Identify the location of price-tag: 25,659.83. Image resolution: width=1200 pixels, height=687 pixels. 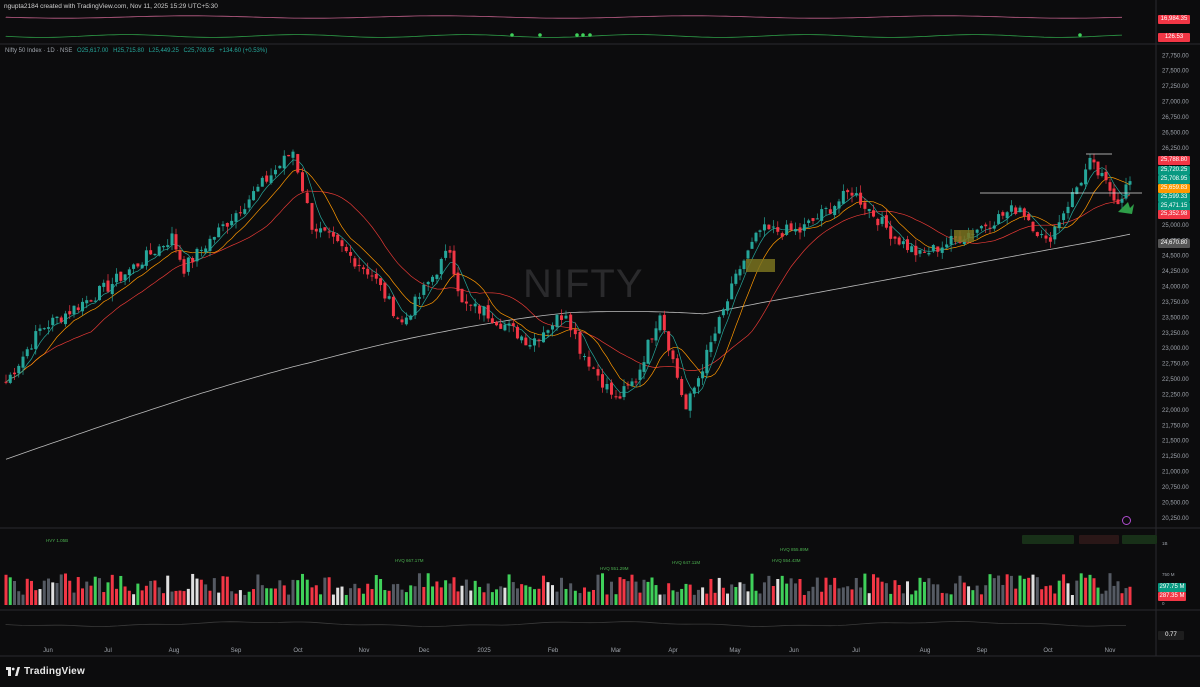
(1174, 188).